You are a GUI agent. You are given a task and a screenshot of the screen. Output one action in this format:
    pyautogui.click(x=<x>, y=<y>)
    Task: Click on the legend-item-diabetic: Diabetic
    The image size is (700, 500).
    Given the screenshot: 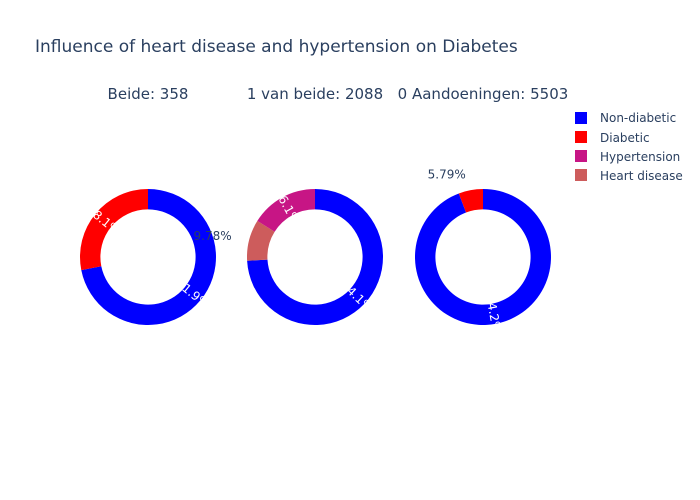 What is the action you would take?
    pyautogui.click(x=612, y=138)
    